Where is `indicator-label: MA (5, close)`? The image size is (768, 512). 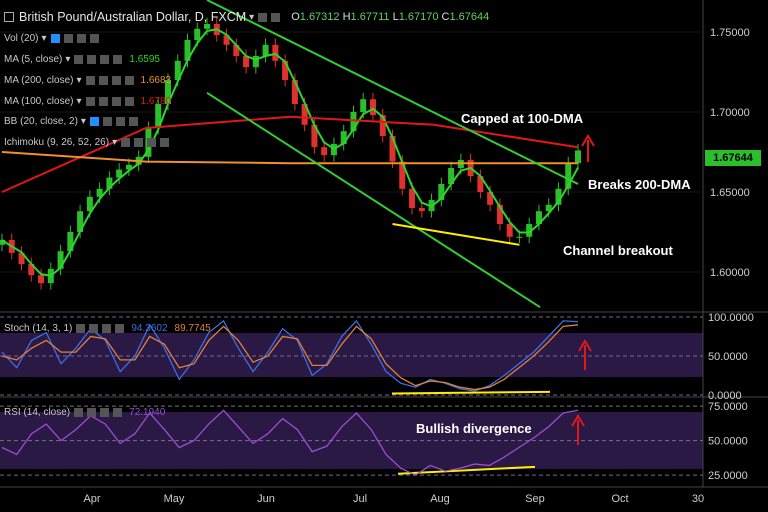
indicator-label: MA (5, close) is located at coordinates (33, 59).